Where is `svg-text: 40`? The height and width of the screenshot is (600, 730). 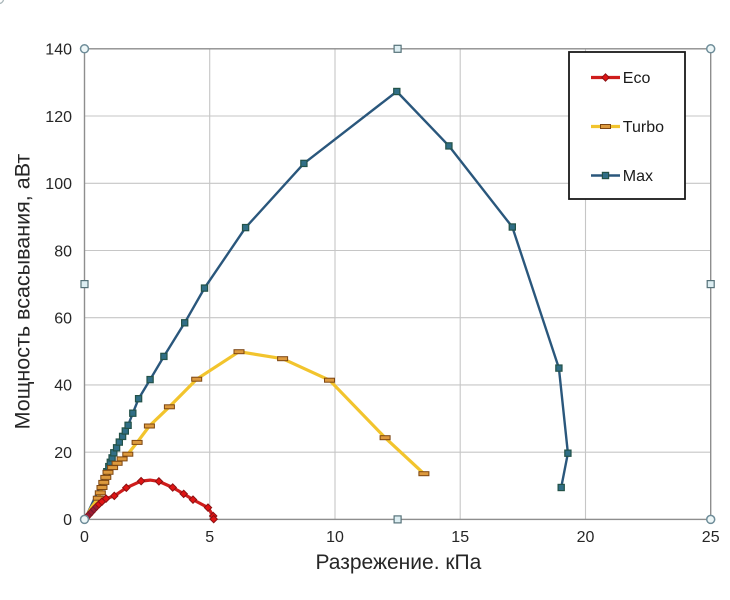
svg-text: 40 is located at coordinates (63, 386).